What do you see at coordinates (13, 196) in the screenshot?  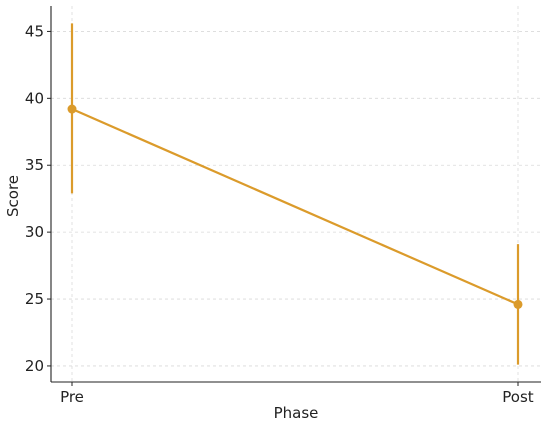 I see `y-axis-title: Score` at bounding box center [13, 196].